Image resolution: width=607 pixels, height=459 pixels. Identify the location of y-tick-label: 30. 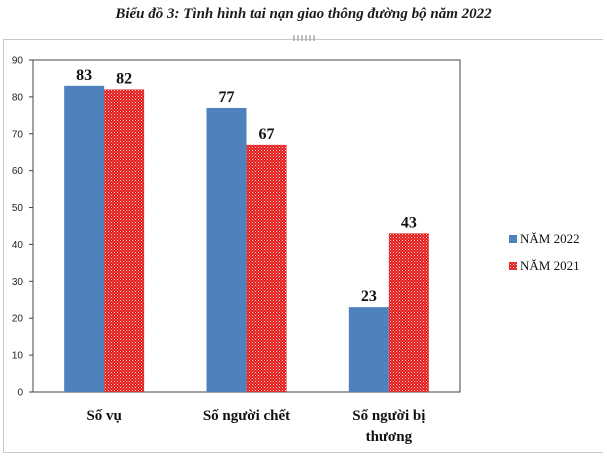
(18, 282).